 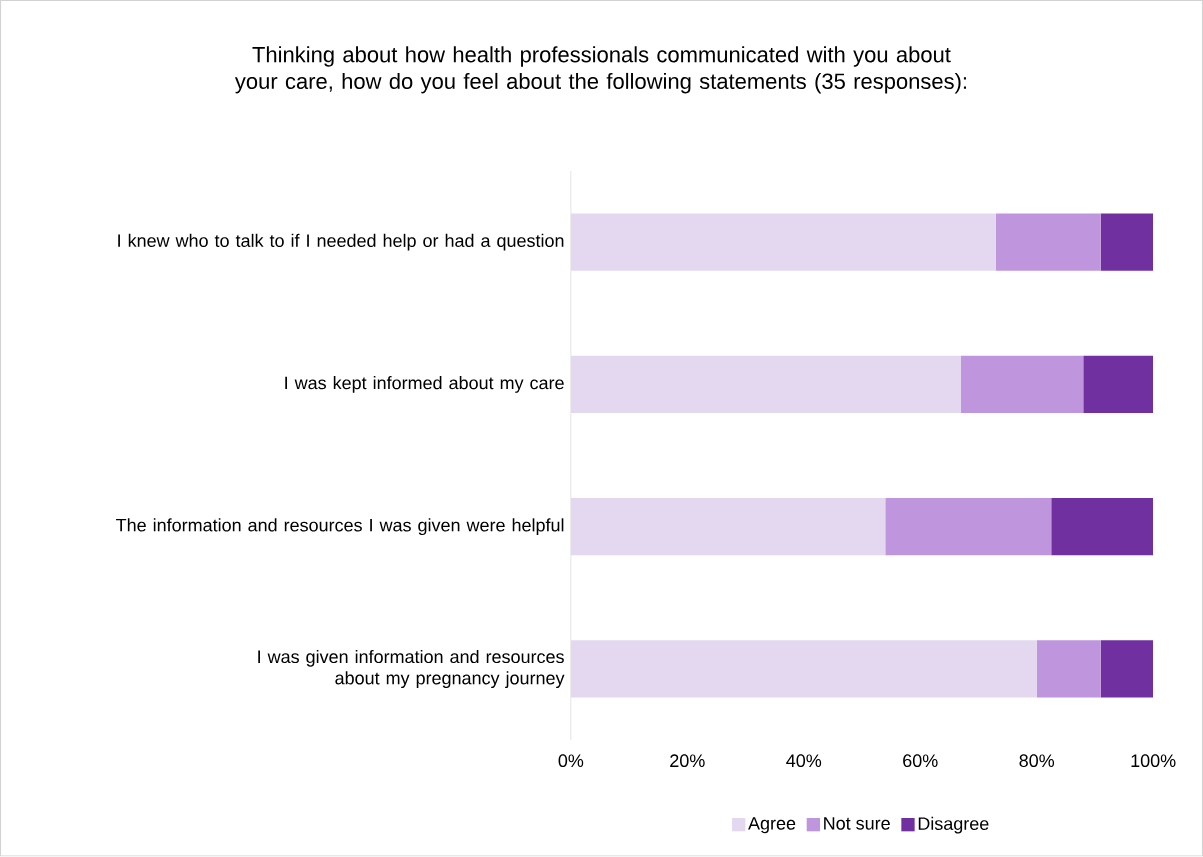 I want to click on chart-title: Thinking about how health professionals communicated with you about your care, how do you feel about the following statements (35 responses):, so click(x=600, y=70).